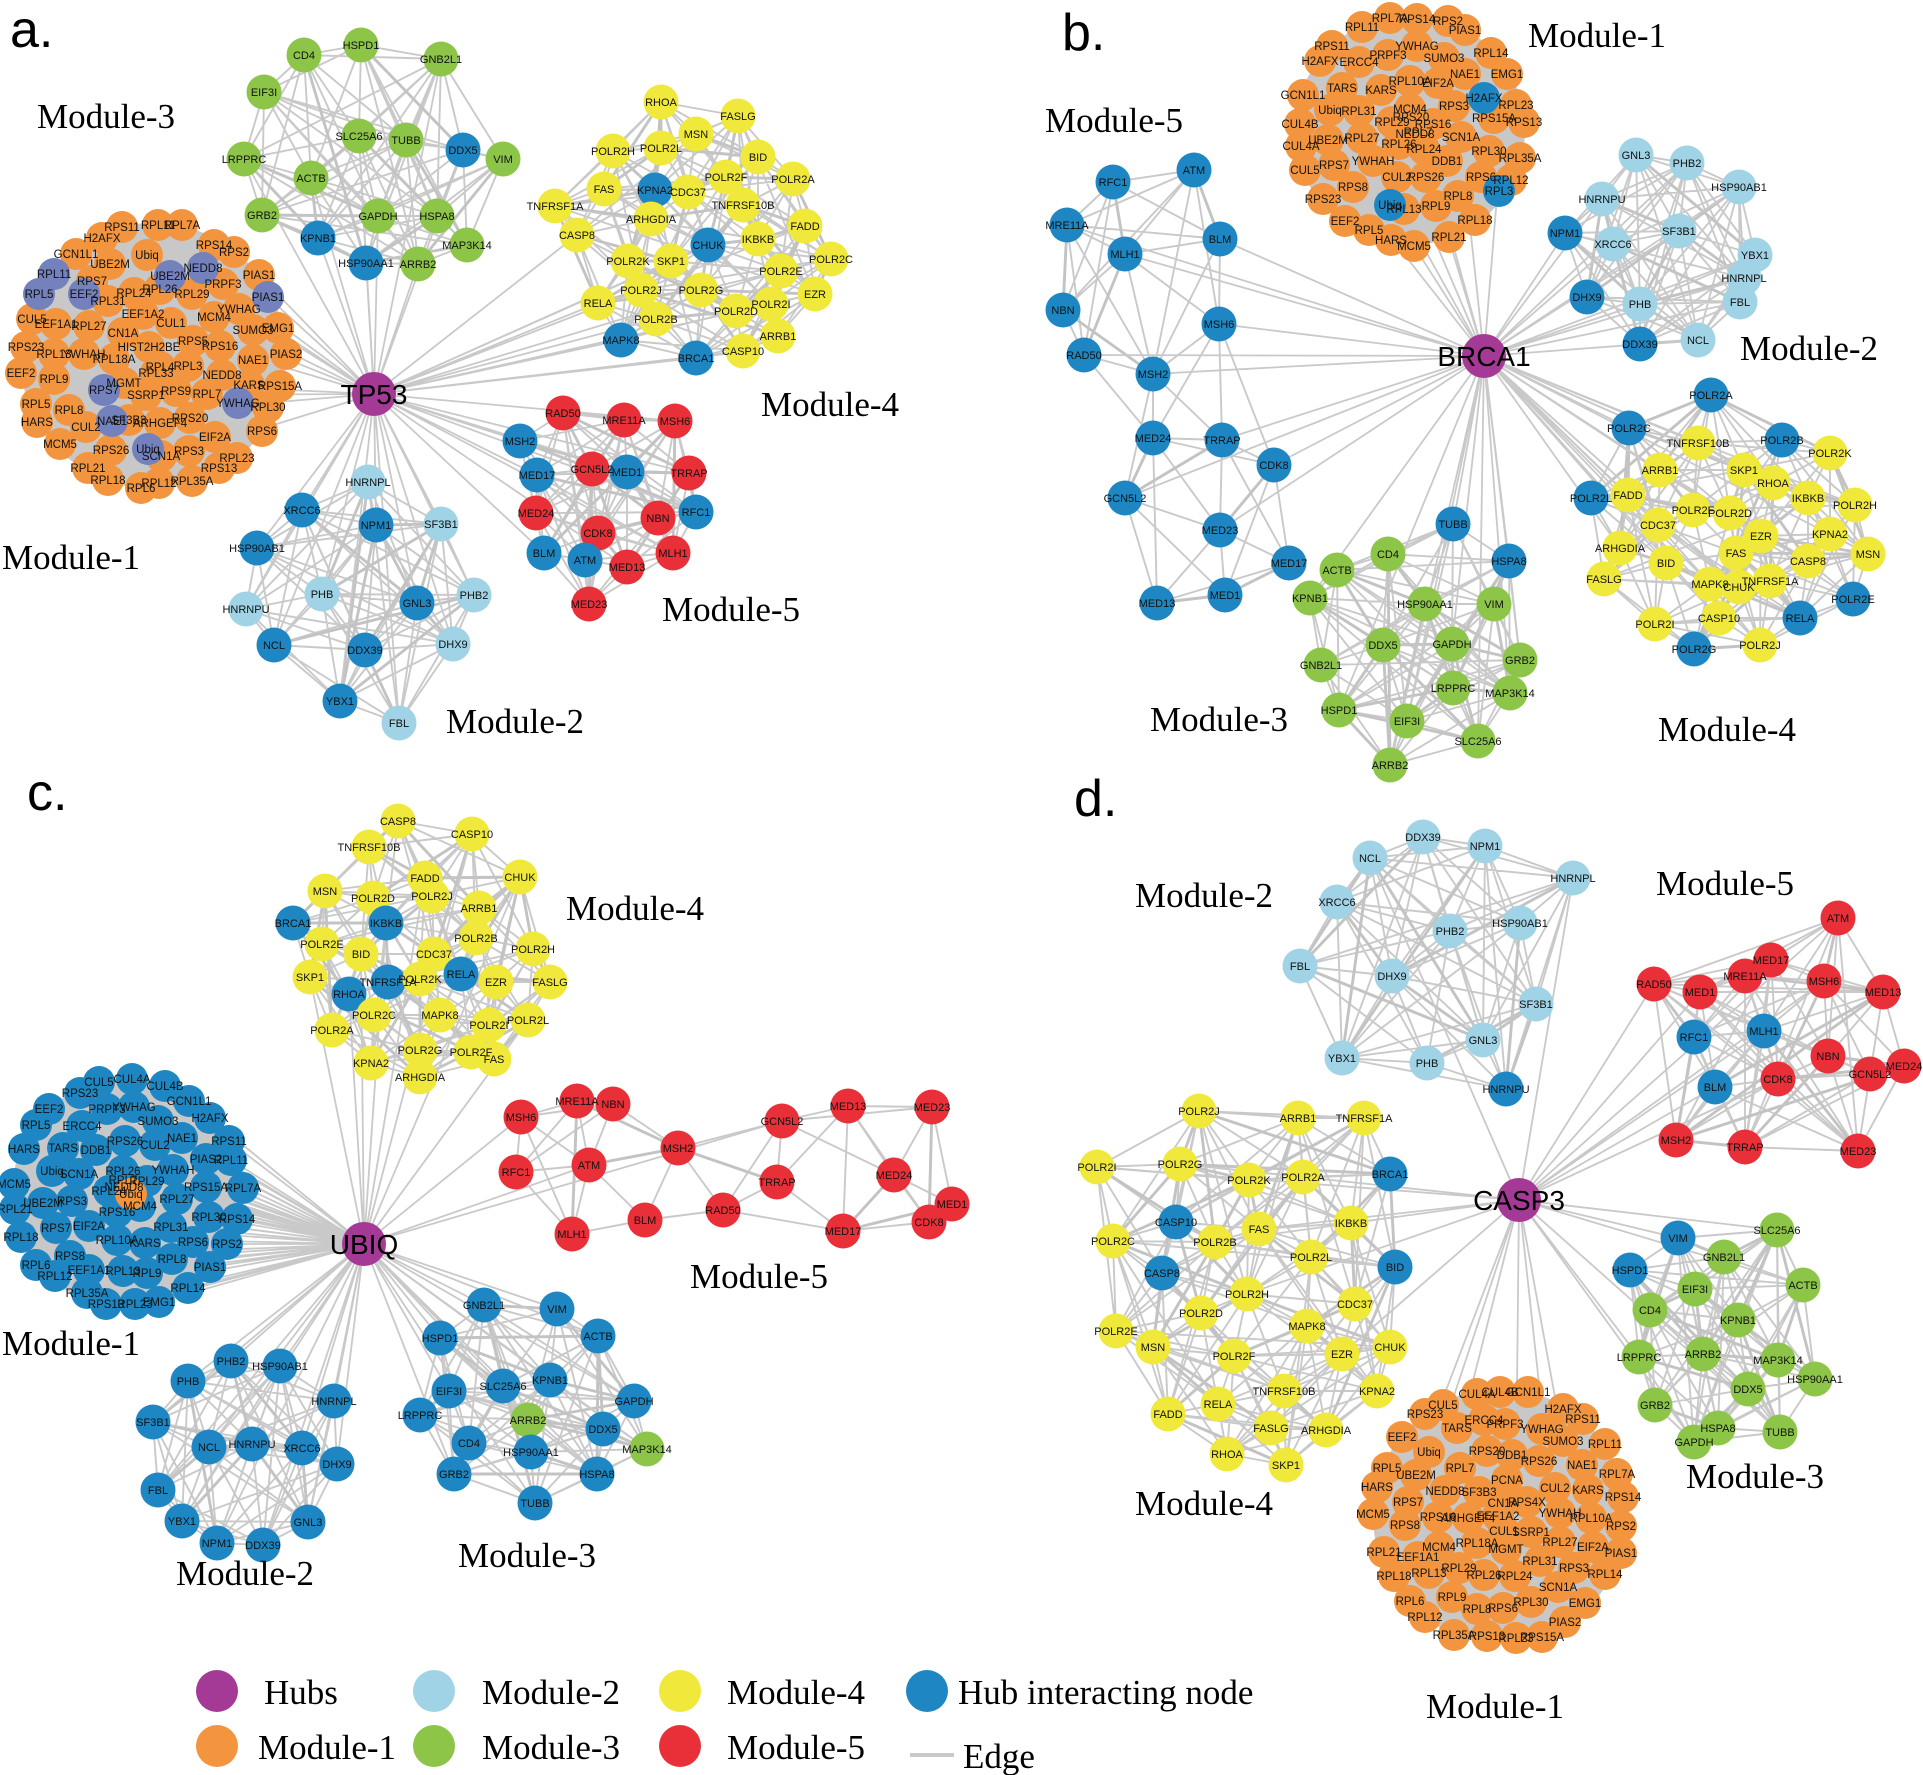  I want to click on svg-text: DHX9, so click(1391, 977).